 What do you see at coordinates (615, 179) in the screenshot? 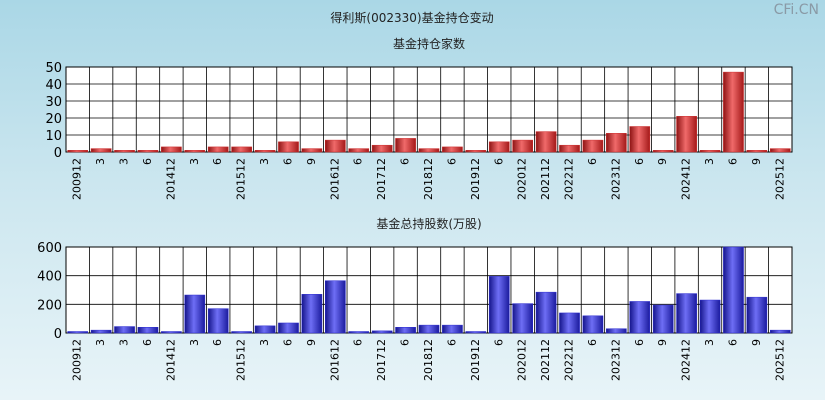
I see `count-x-tick-label: 202312` at bounding box center [615, 179].